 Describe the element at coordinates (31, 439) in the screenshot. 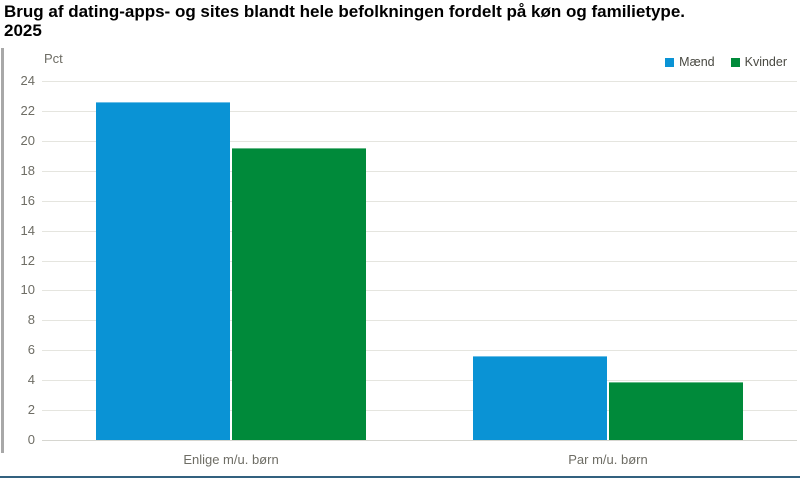

I see `y-tick-label: 0` at that location.